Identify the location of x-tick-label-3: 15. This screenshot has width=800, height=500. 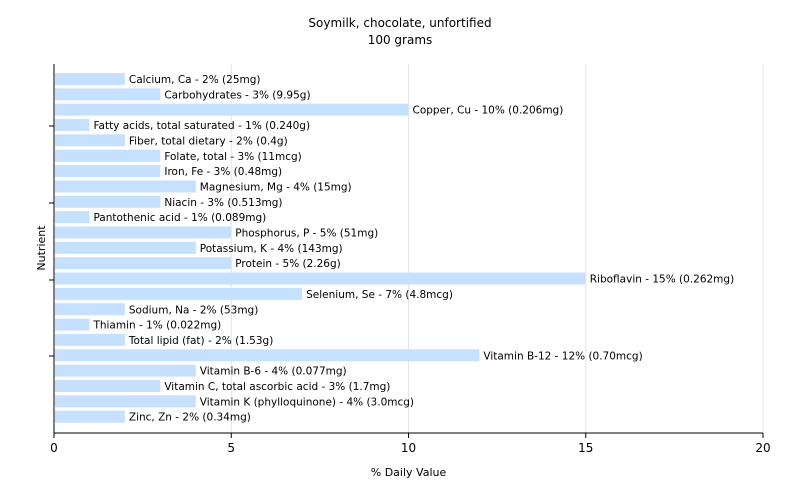
(585, 448).